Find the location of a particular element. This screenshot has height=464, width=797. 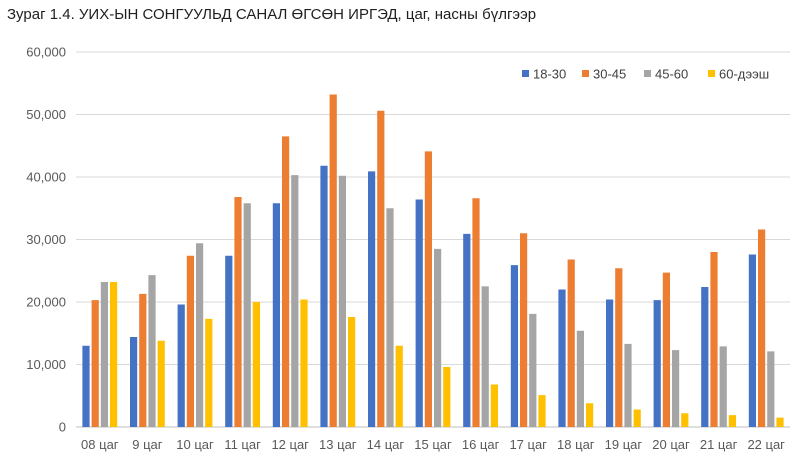

legend-label: 60-дээш is located at coordinates (744, 74).